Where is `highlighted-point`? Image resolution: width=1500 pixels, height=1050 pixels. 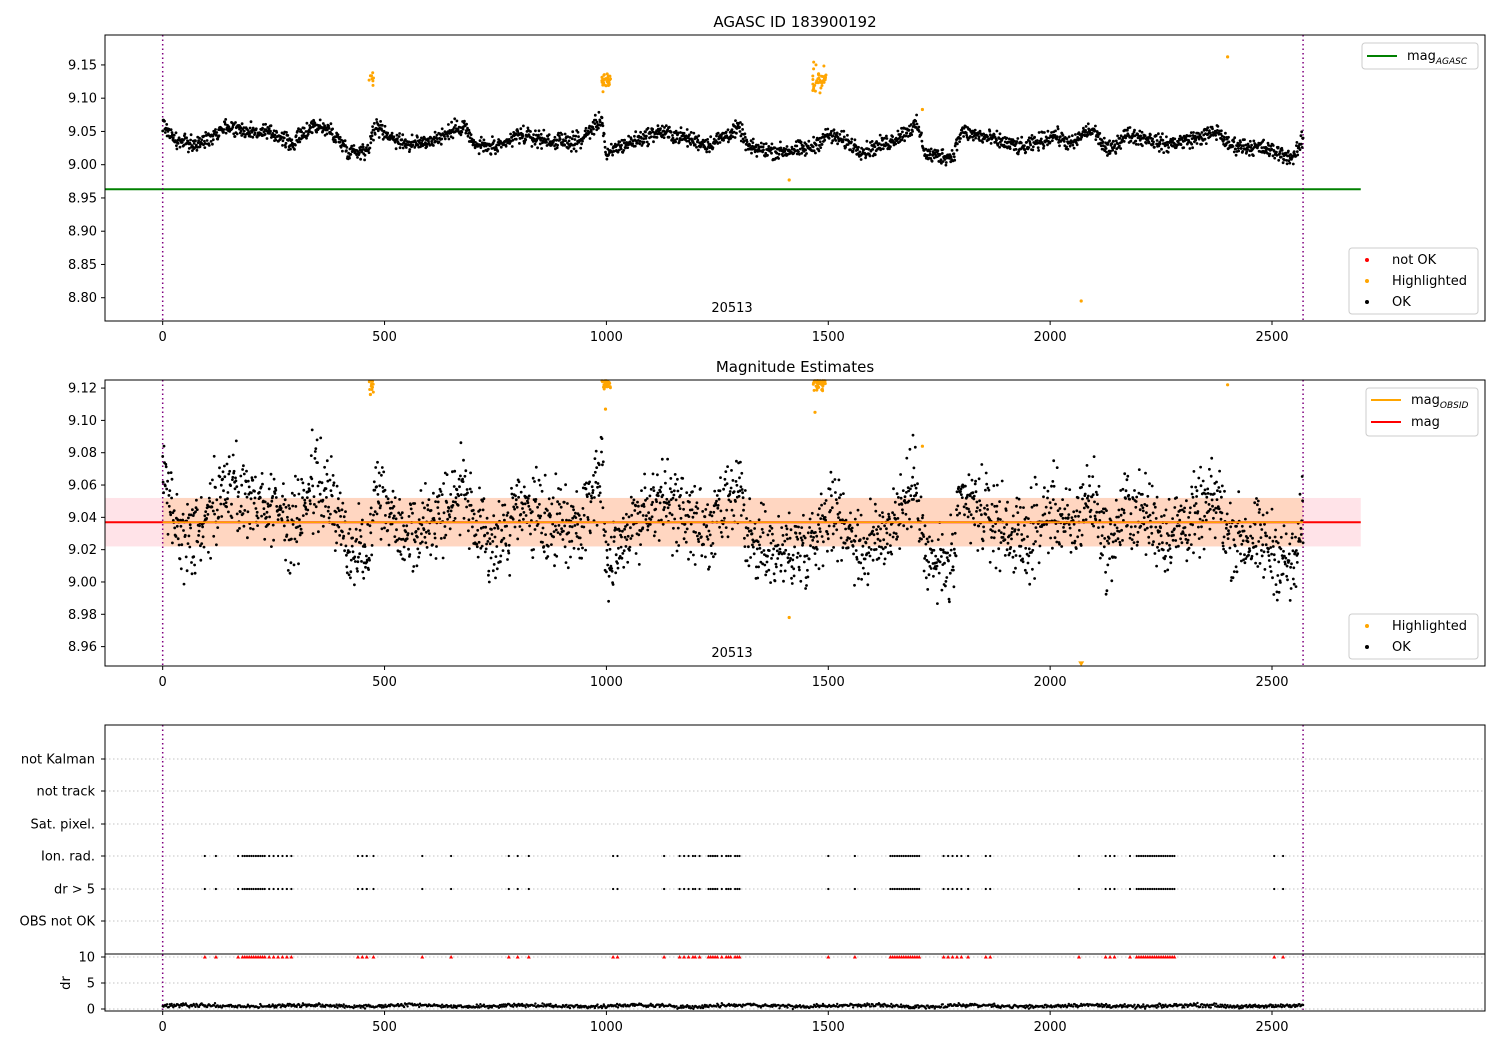 highlighted-point is located at coordinates (602, 77).